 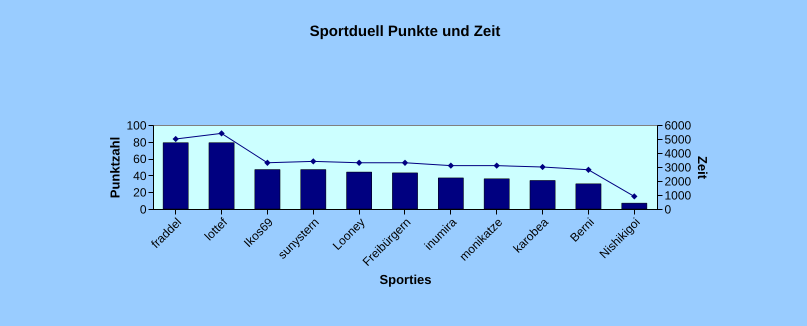 What do you see at coordinates (140, 193) in the screenshot?
I see `y-tick-label: 20` at bounding box center [140, 193].